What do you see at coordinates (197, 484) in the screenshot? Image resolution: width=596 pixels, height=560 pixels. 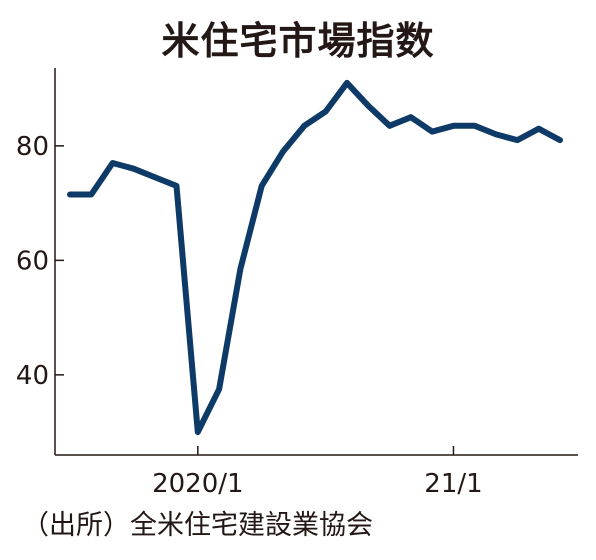 I see `x-tick-label: 2020/1` at bounding box center [197, 484].